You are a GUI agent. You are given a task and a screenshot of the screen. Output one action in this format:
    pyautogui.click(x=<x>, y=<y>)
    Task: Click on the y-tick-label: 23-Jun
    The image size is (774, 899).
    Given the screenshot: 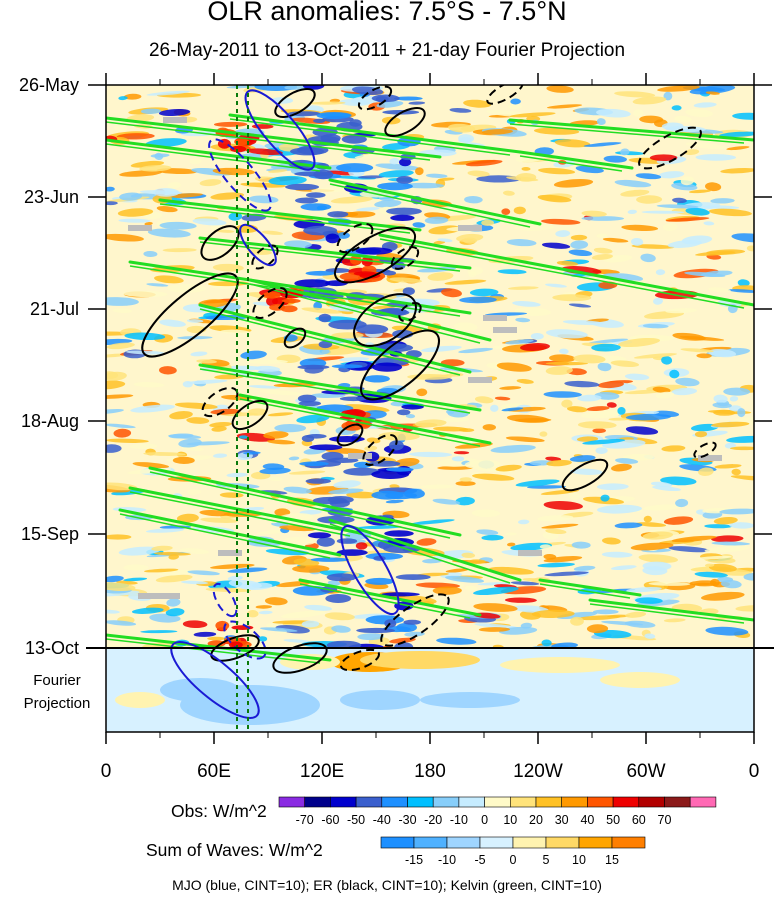 What is the action you would take?
    pyautogui.click(x=51, y=197)
    